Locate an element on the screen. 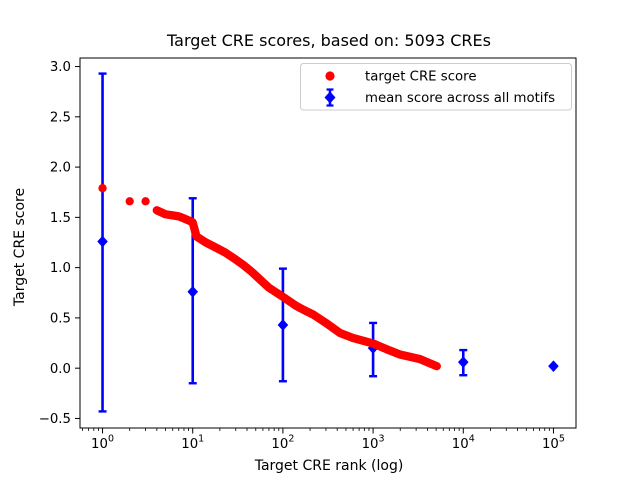  y-axis-label: Target CRE score is located at coordinates (20, 247).